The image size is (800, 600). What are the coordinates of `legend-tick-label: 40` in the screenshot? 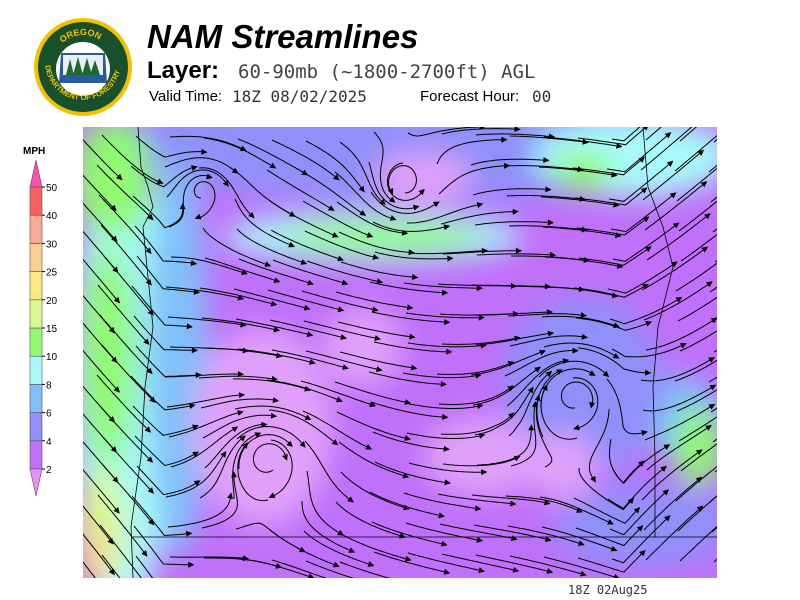 It's located at (52, 216).